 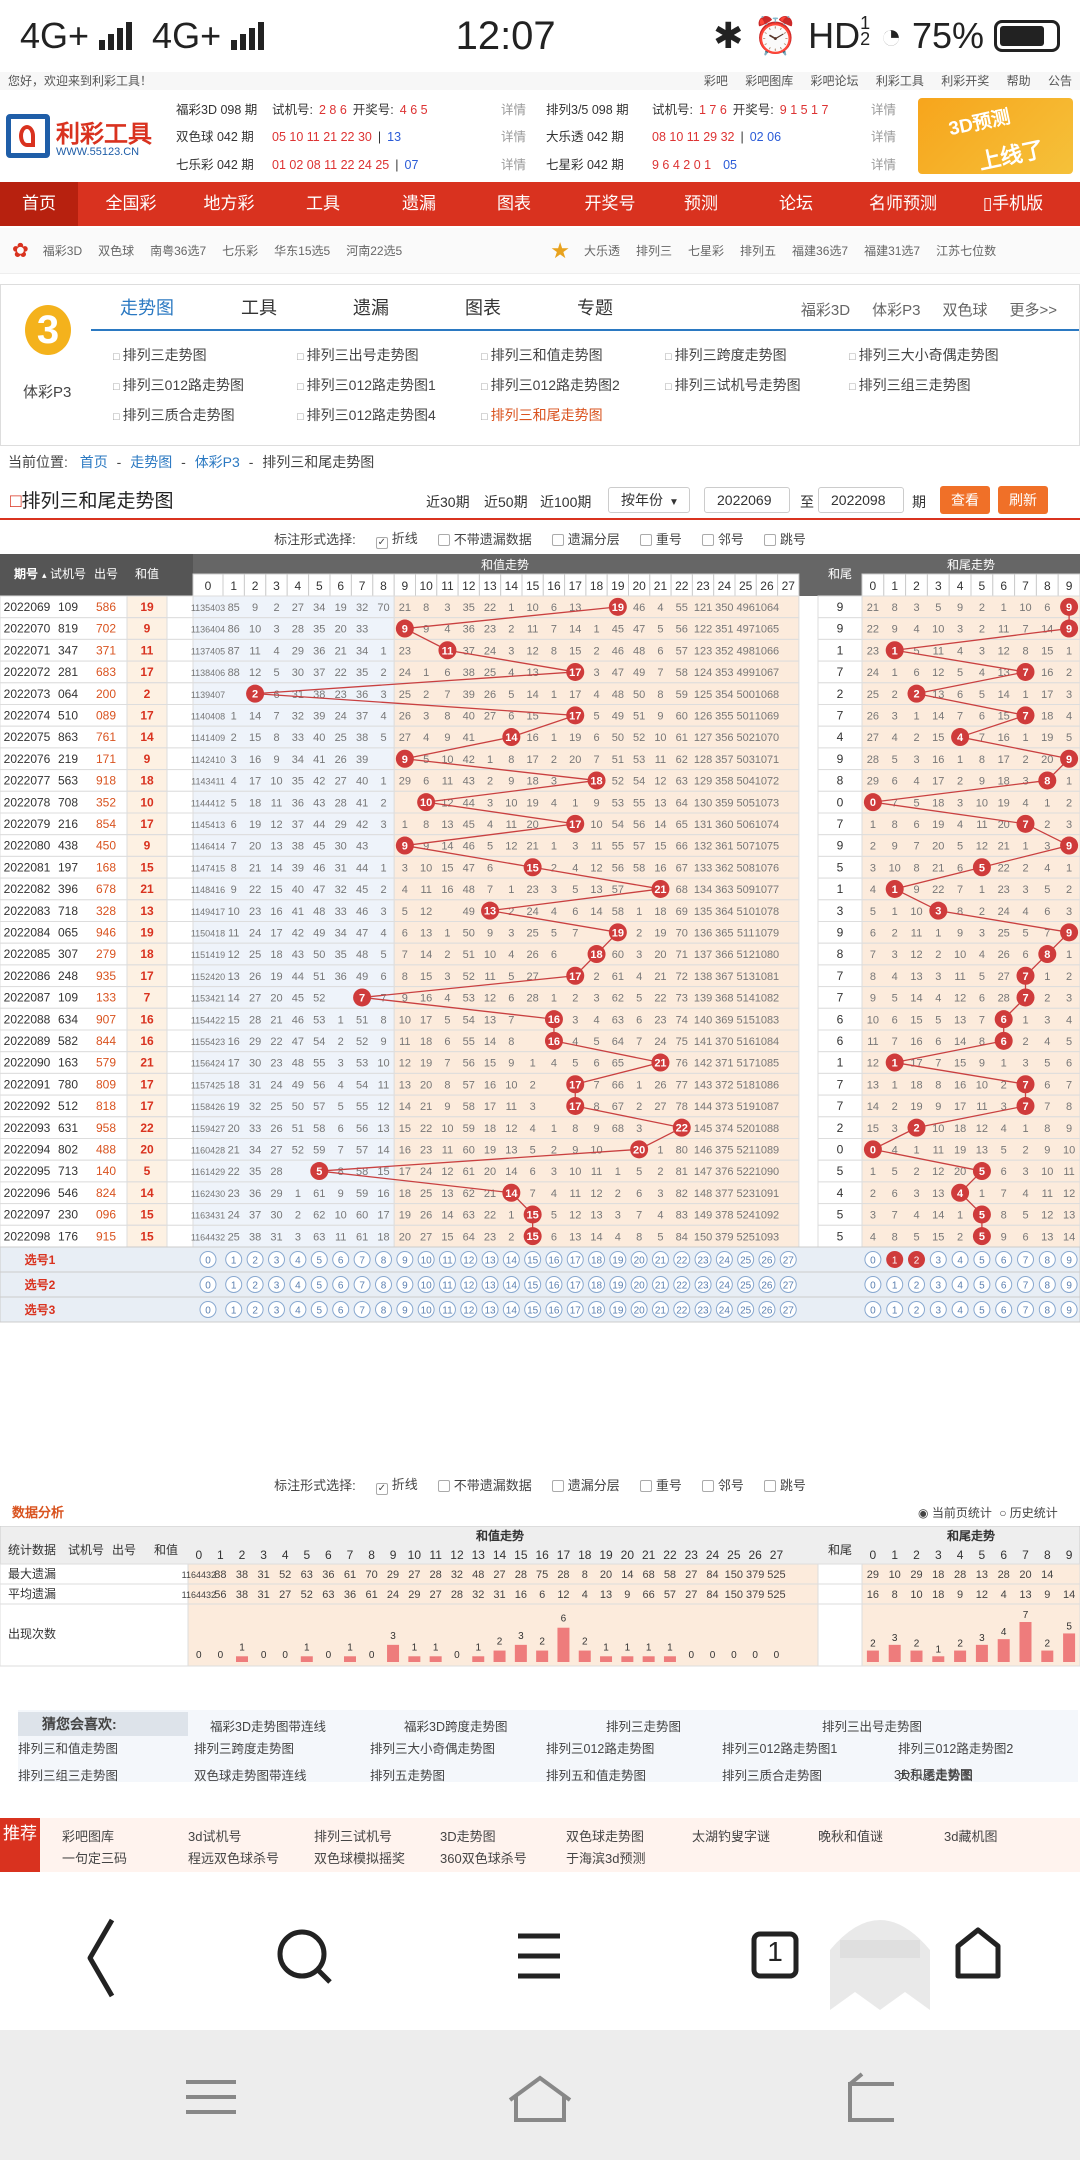 I want to click on guess-link: 排列三组三走势图, so click(x=68, y=1776).